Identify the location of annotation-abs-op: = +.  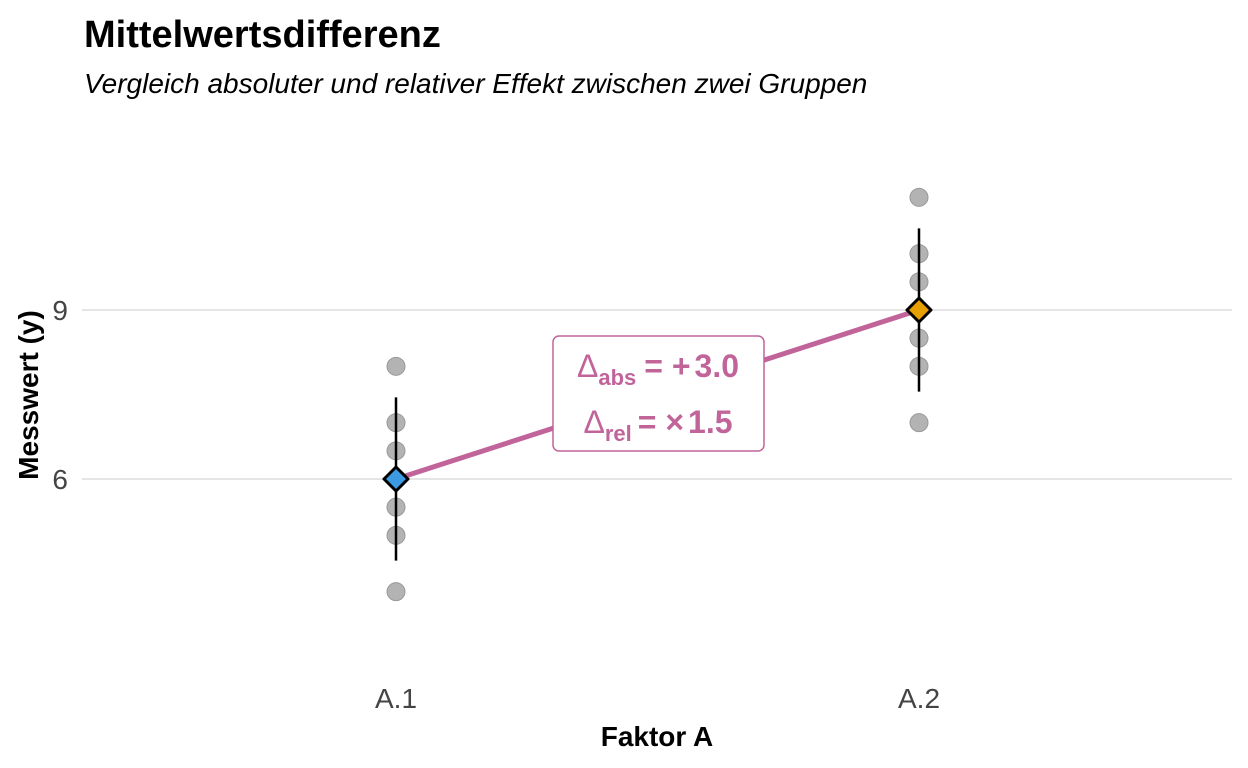
(667, 366).